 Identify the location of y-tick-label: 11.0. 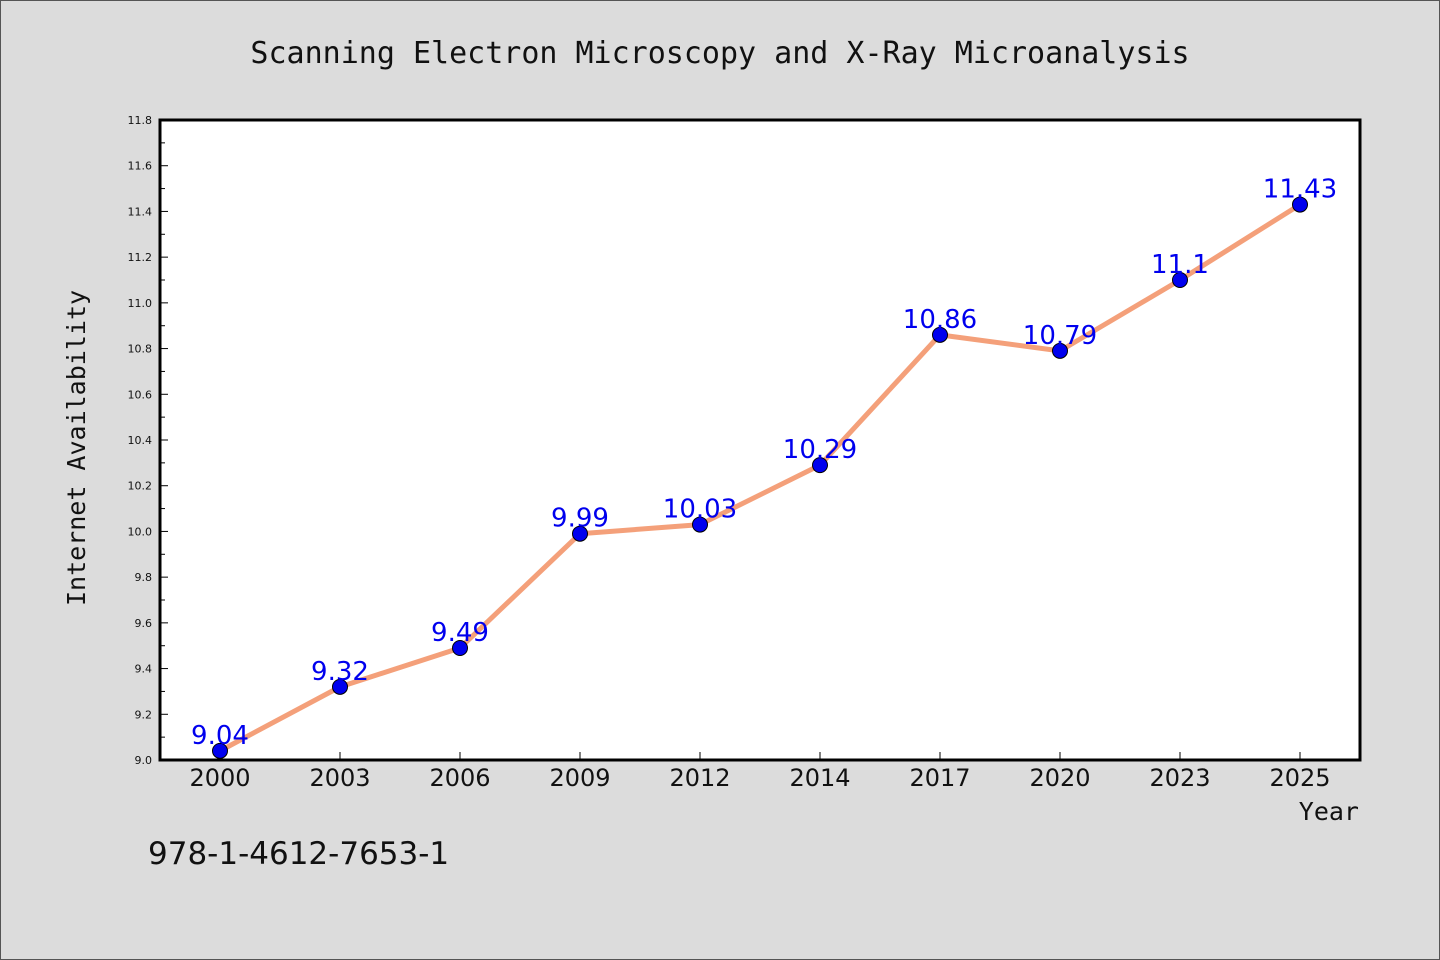
(140, 303).